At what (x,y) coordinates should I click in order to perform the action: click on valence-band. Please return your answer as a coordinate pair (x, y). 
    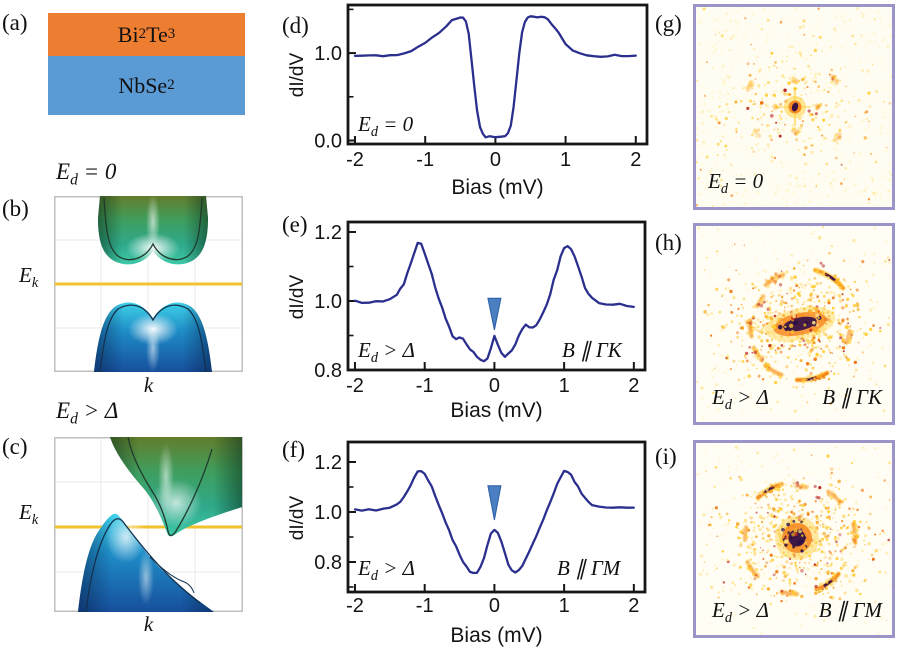
    Looking at the image, I should click on (153, 337).